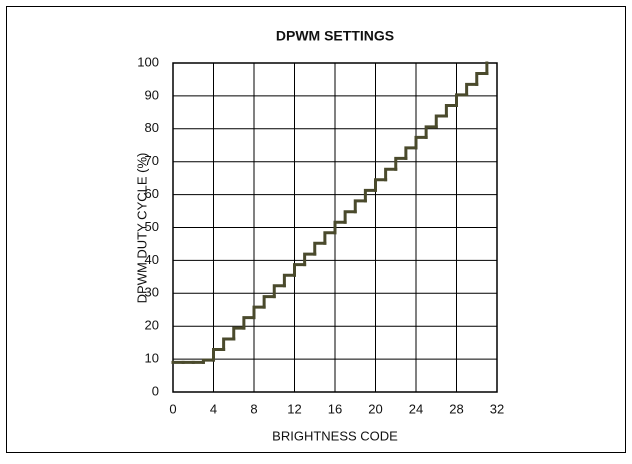 This screenshot has width=632, height=464. Describe the element at coordinates (152, 127) in the screenshot. I see `y-tick-label: 80` at that location.